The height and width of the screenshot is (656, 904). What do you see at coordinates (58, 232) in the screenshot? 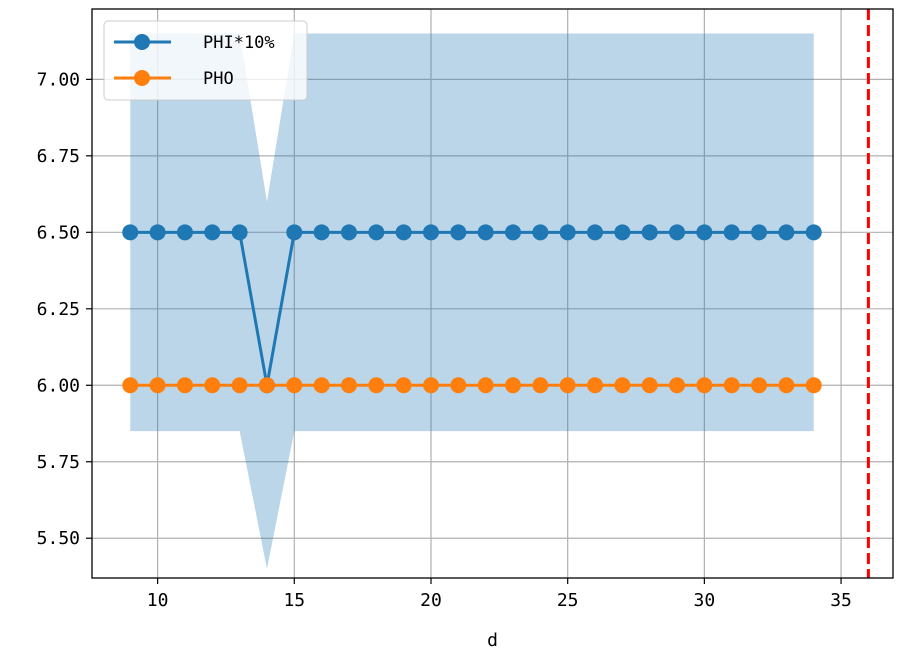
I see `y-tick-label: 6.50` at bounding box center [58, 232].